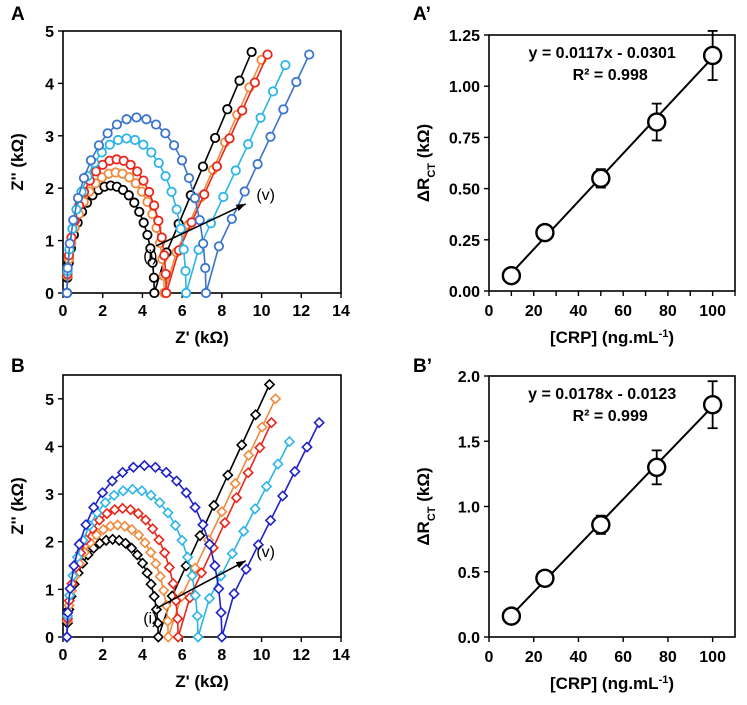 This screenshot has width=747, height=705. I want to click on x-tick-label: 80, so click(668, 657).